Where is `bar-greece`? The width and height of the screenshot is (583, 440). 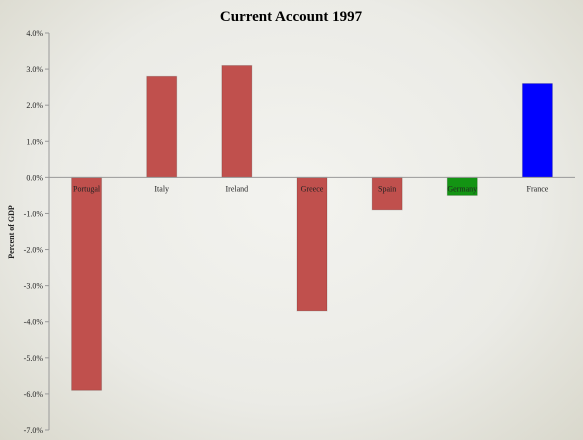
bar-greece is located at coordinates (312, 244).